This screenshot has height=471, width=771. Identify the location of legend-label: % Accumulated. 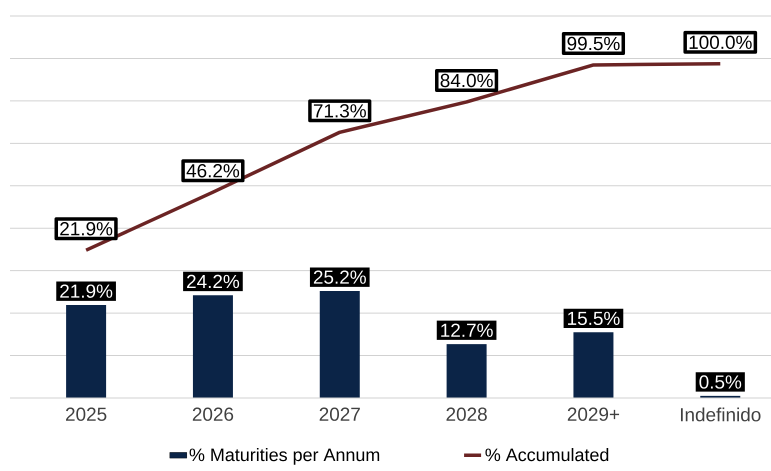
(546, 455).